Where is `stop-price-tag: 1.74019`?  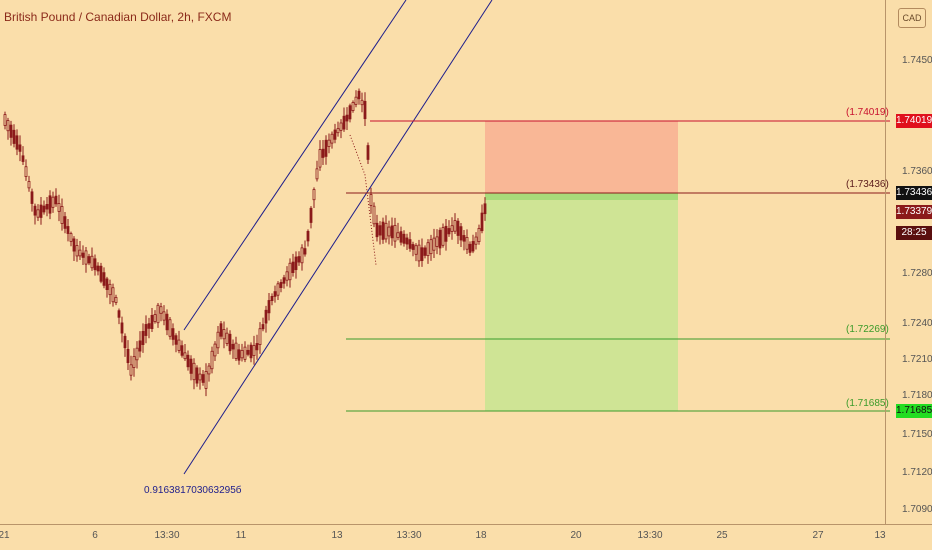 stop-price-tag: 1.74019 is located at coordinates (914, 121).